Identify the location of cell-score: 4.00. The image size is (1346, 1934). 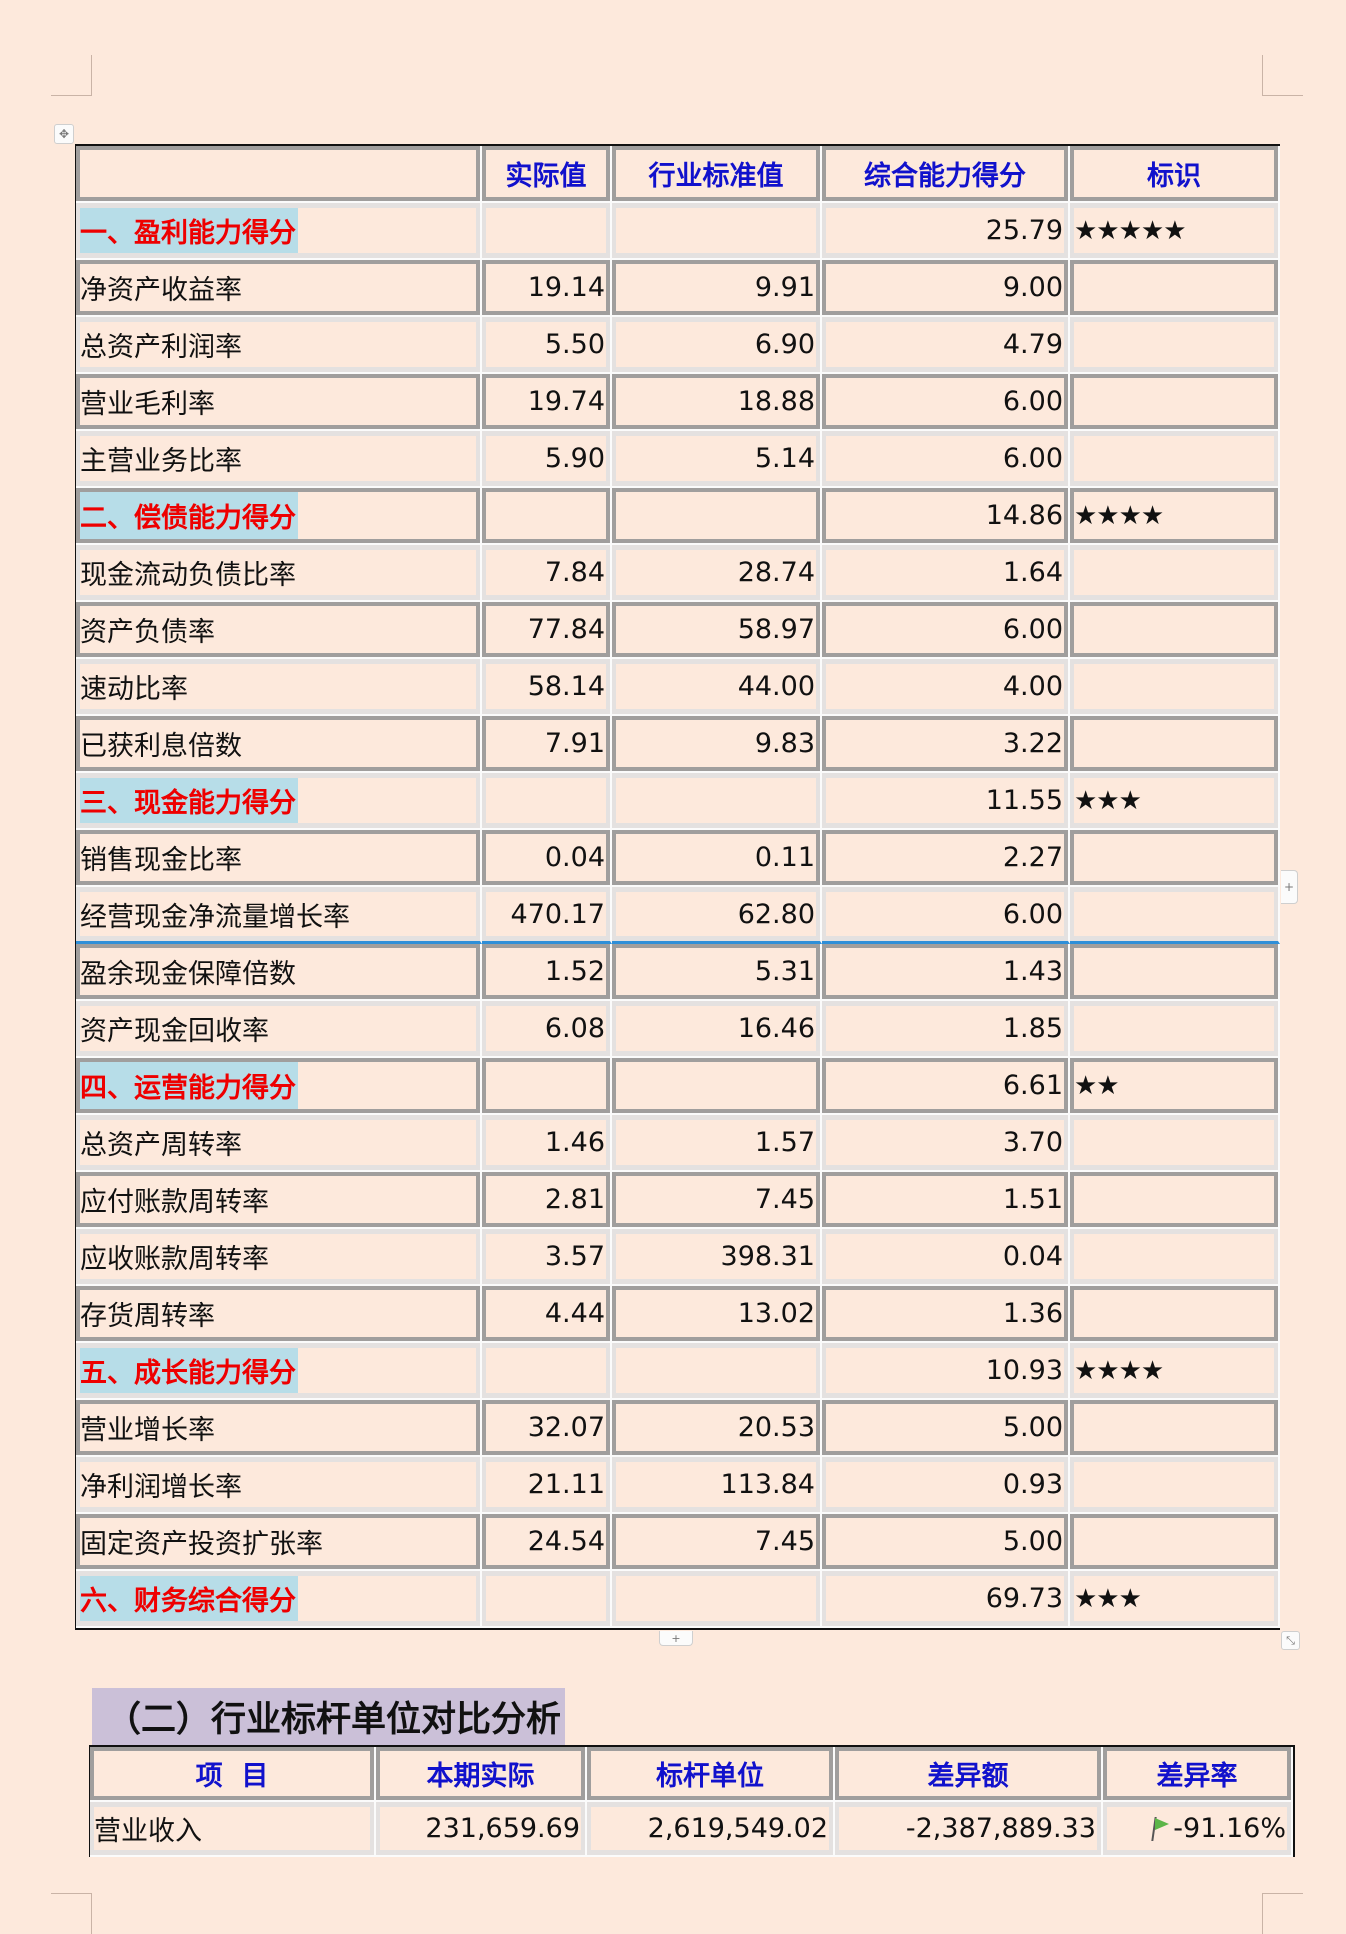
(946, 687).